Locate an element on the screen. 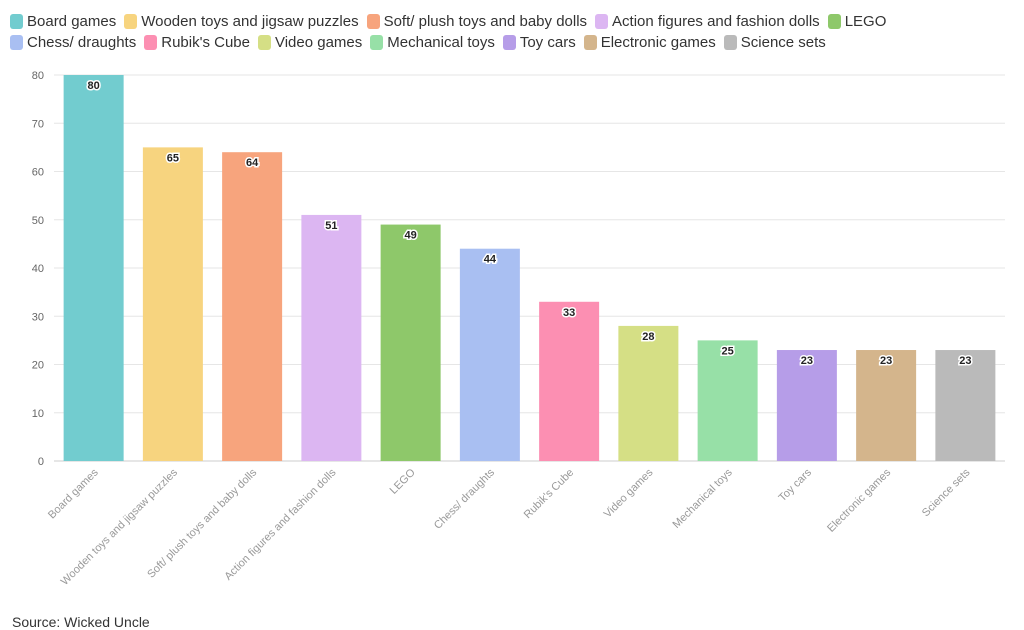 This screenshot has height=630, width=1024. legend-label: Electronic games is located at coordinates (658, 42).